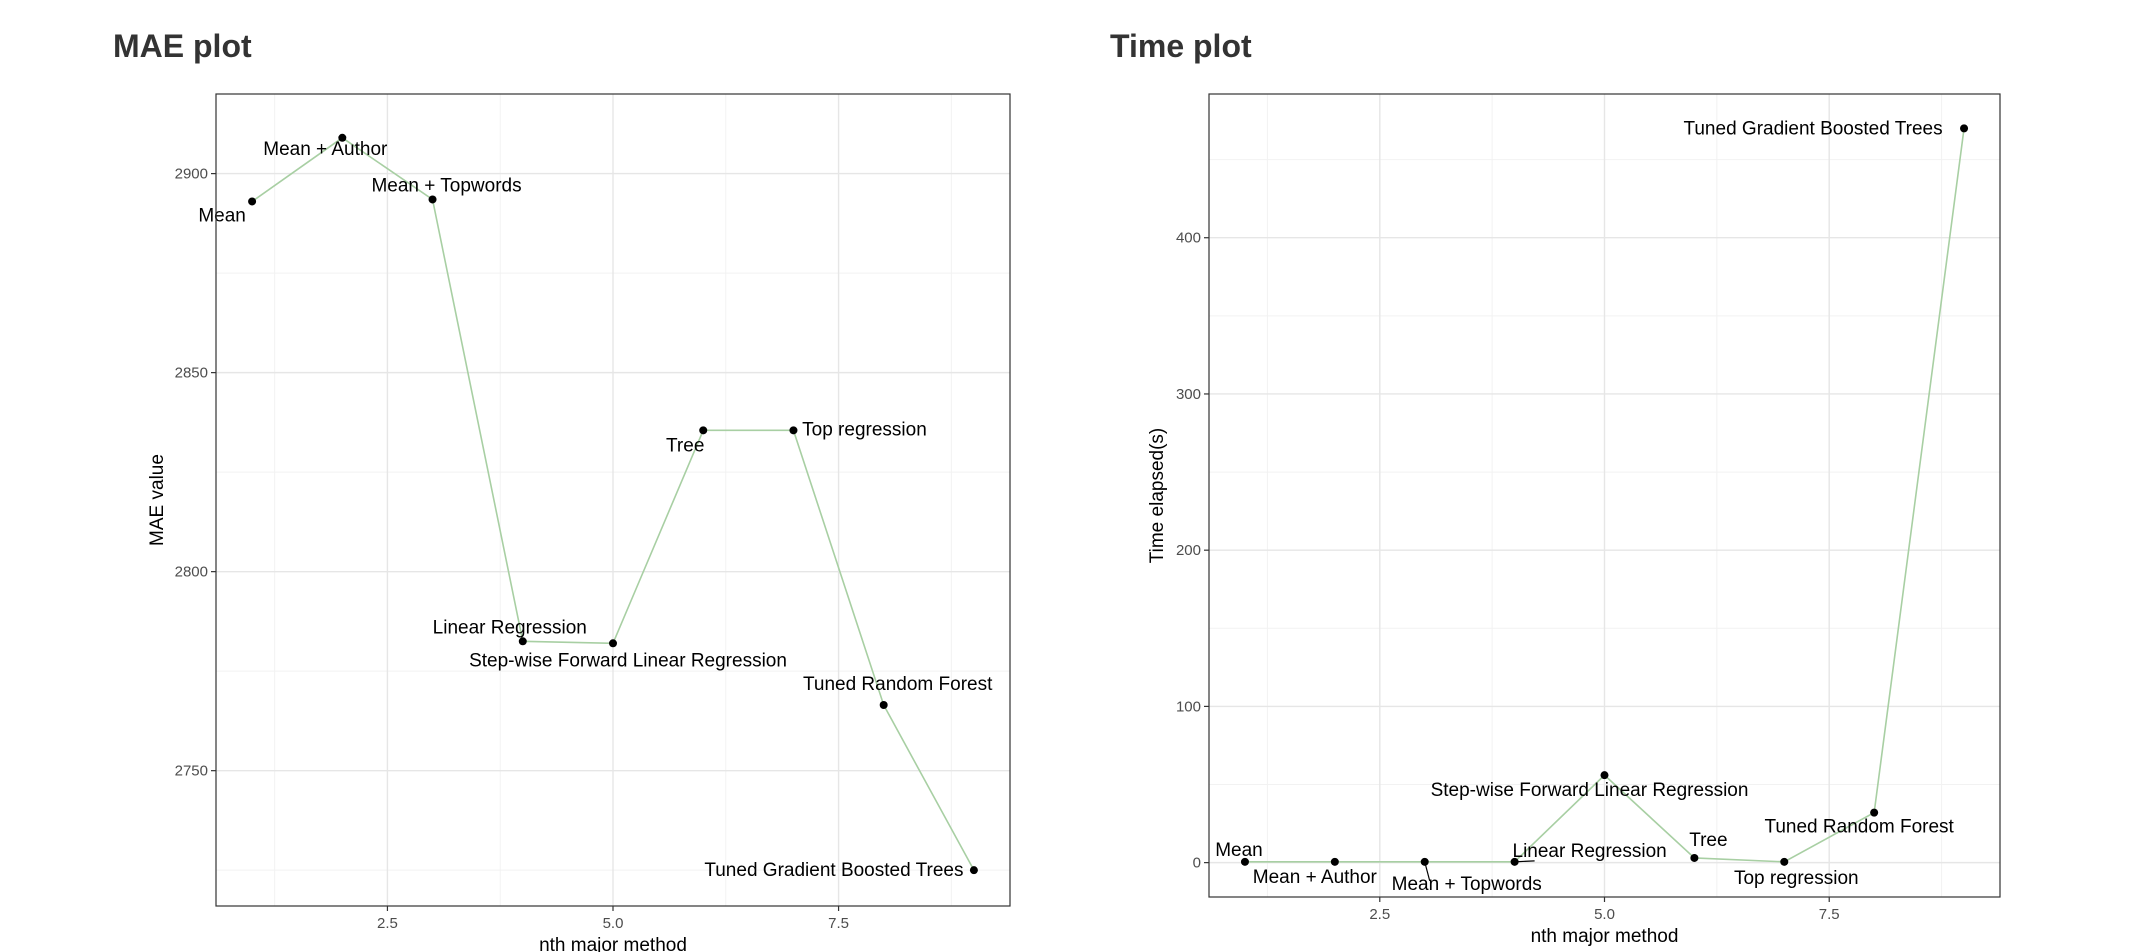 The height and width of the screenshot is (952, 2130). What do you see at coordinates (1188, 238) in the screenshot?
I see `time-y-tick-label: 400` at bounding box center [1188, 238].